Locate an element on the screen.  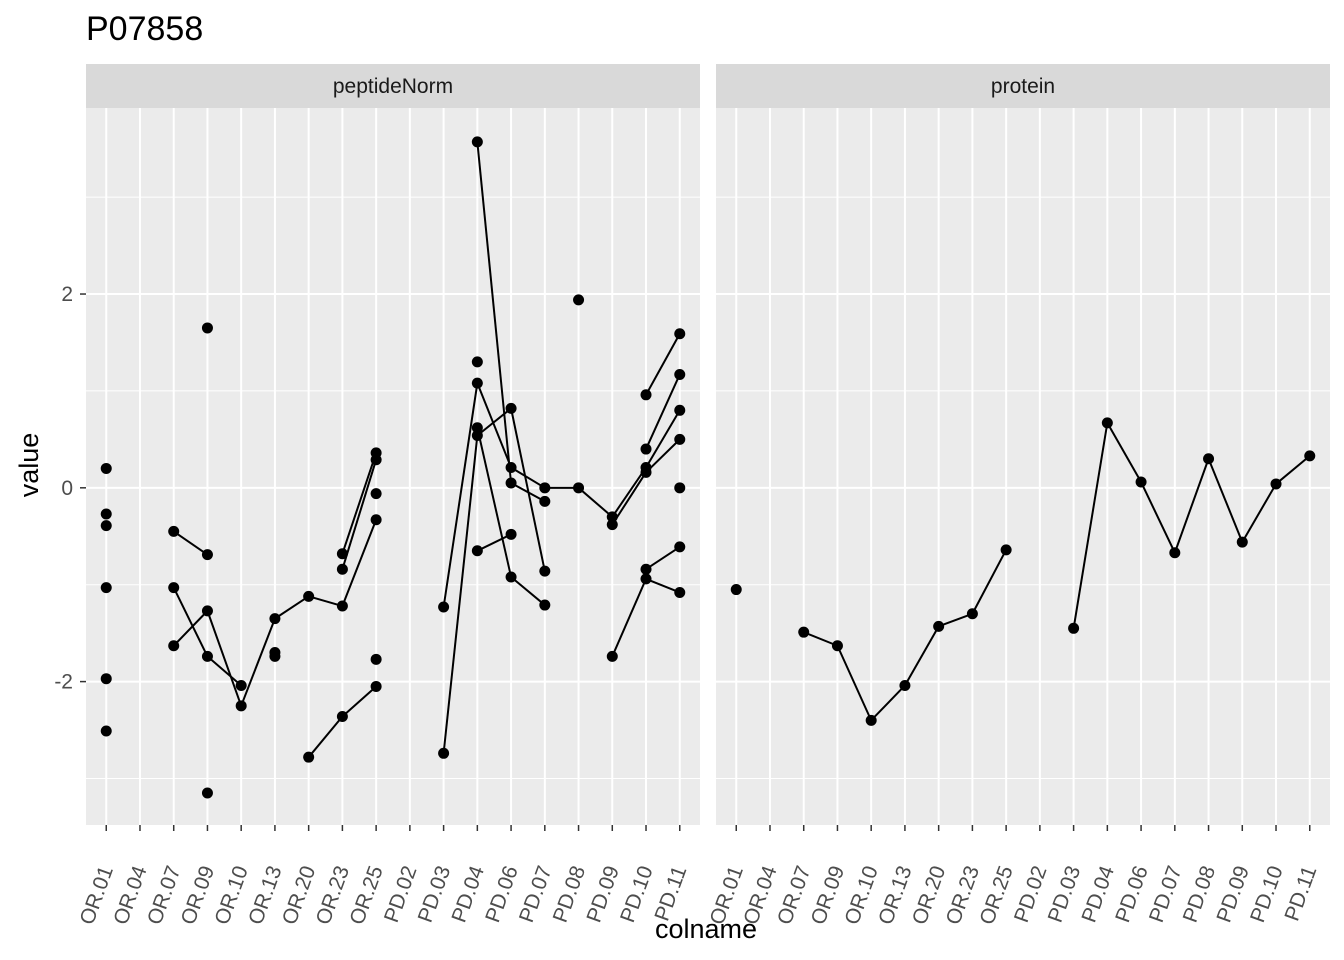
y-tick-label: 2 is located at coordinates (67, 294).